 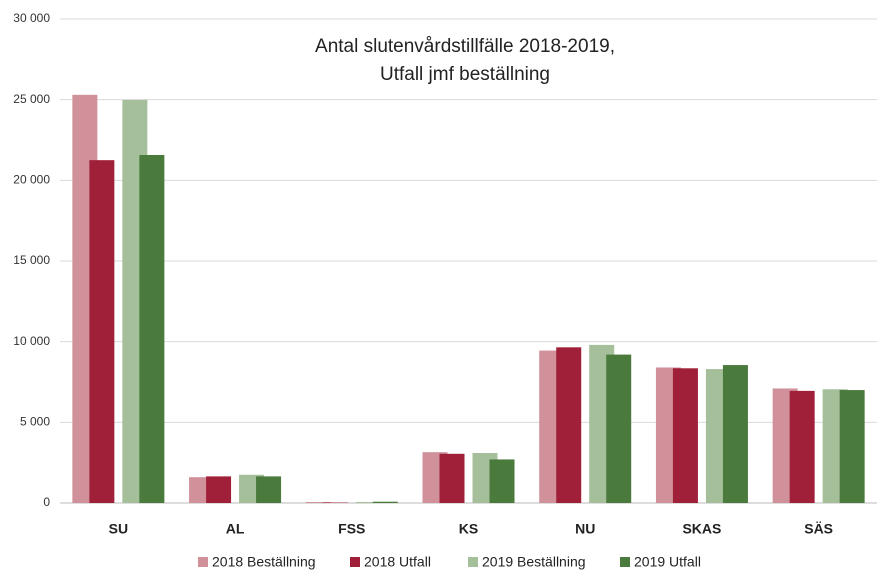 What do you see at coordinates (31, 341) in the screenshot?
I see `y-tick-label: 10 000` at bounding box center [31, 341].